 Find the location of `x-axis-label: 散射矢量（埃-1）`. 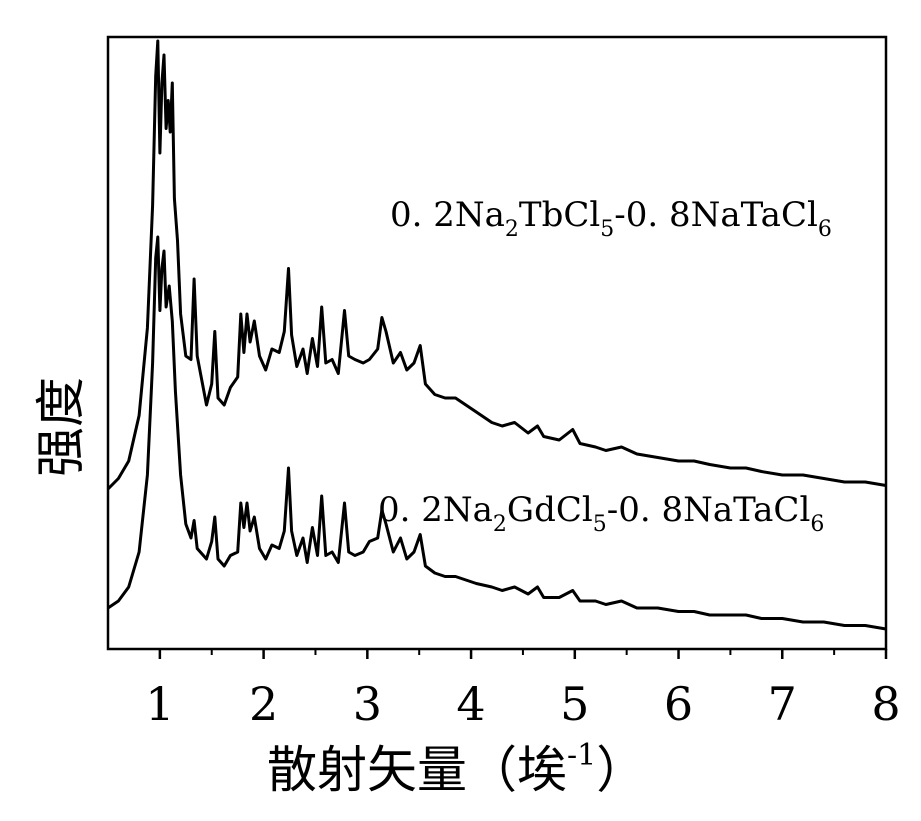

x-axis-label: 散射矢量（埃-1） is located at coordinates (456, 768).